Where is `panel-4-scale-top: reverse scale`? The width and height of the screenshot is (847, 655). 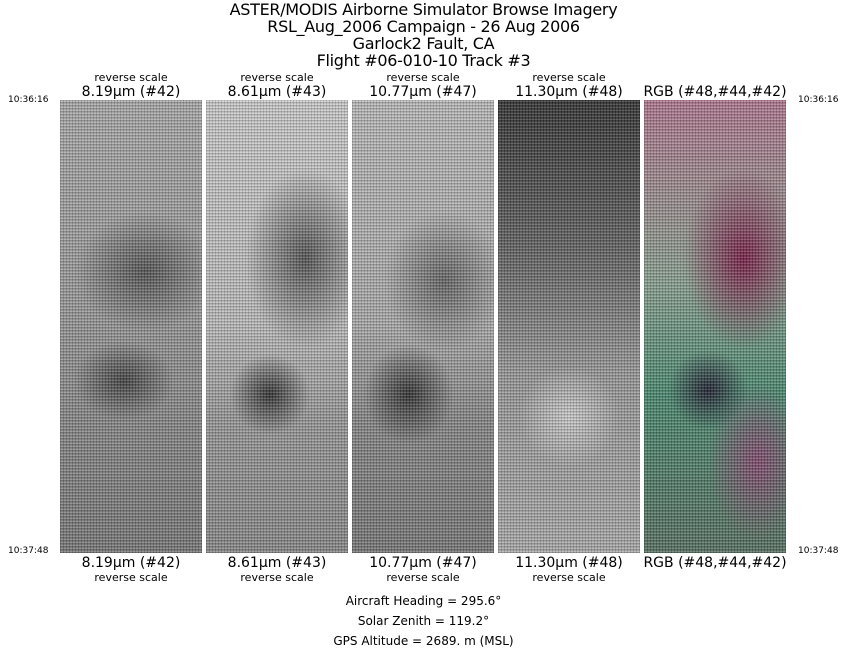 panel-4-scale-top: reverse scale is located at coordinates (569, 77).